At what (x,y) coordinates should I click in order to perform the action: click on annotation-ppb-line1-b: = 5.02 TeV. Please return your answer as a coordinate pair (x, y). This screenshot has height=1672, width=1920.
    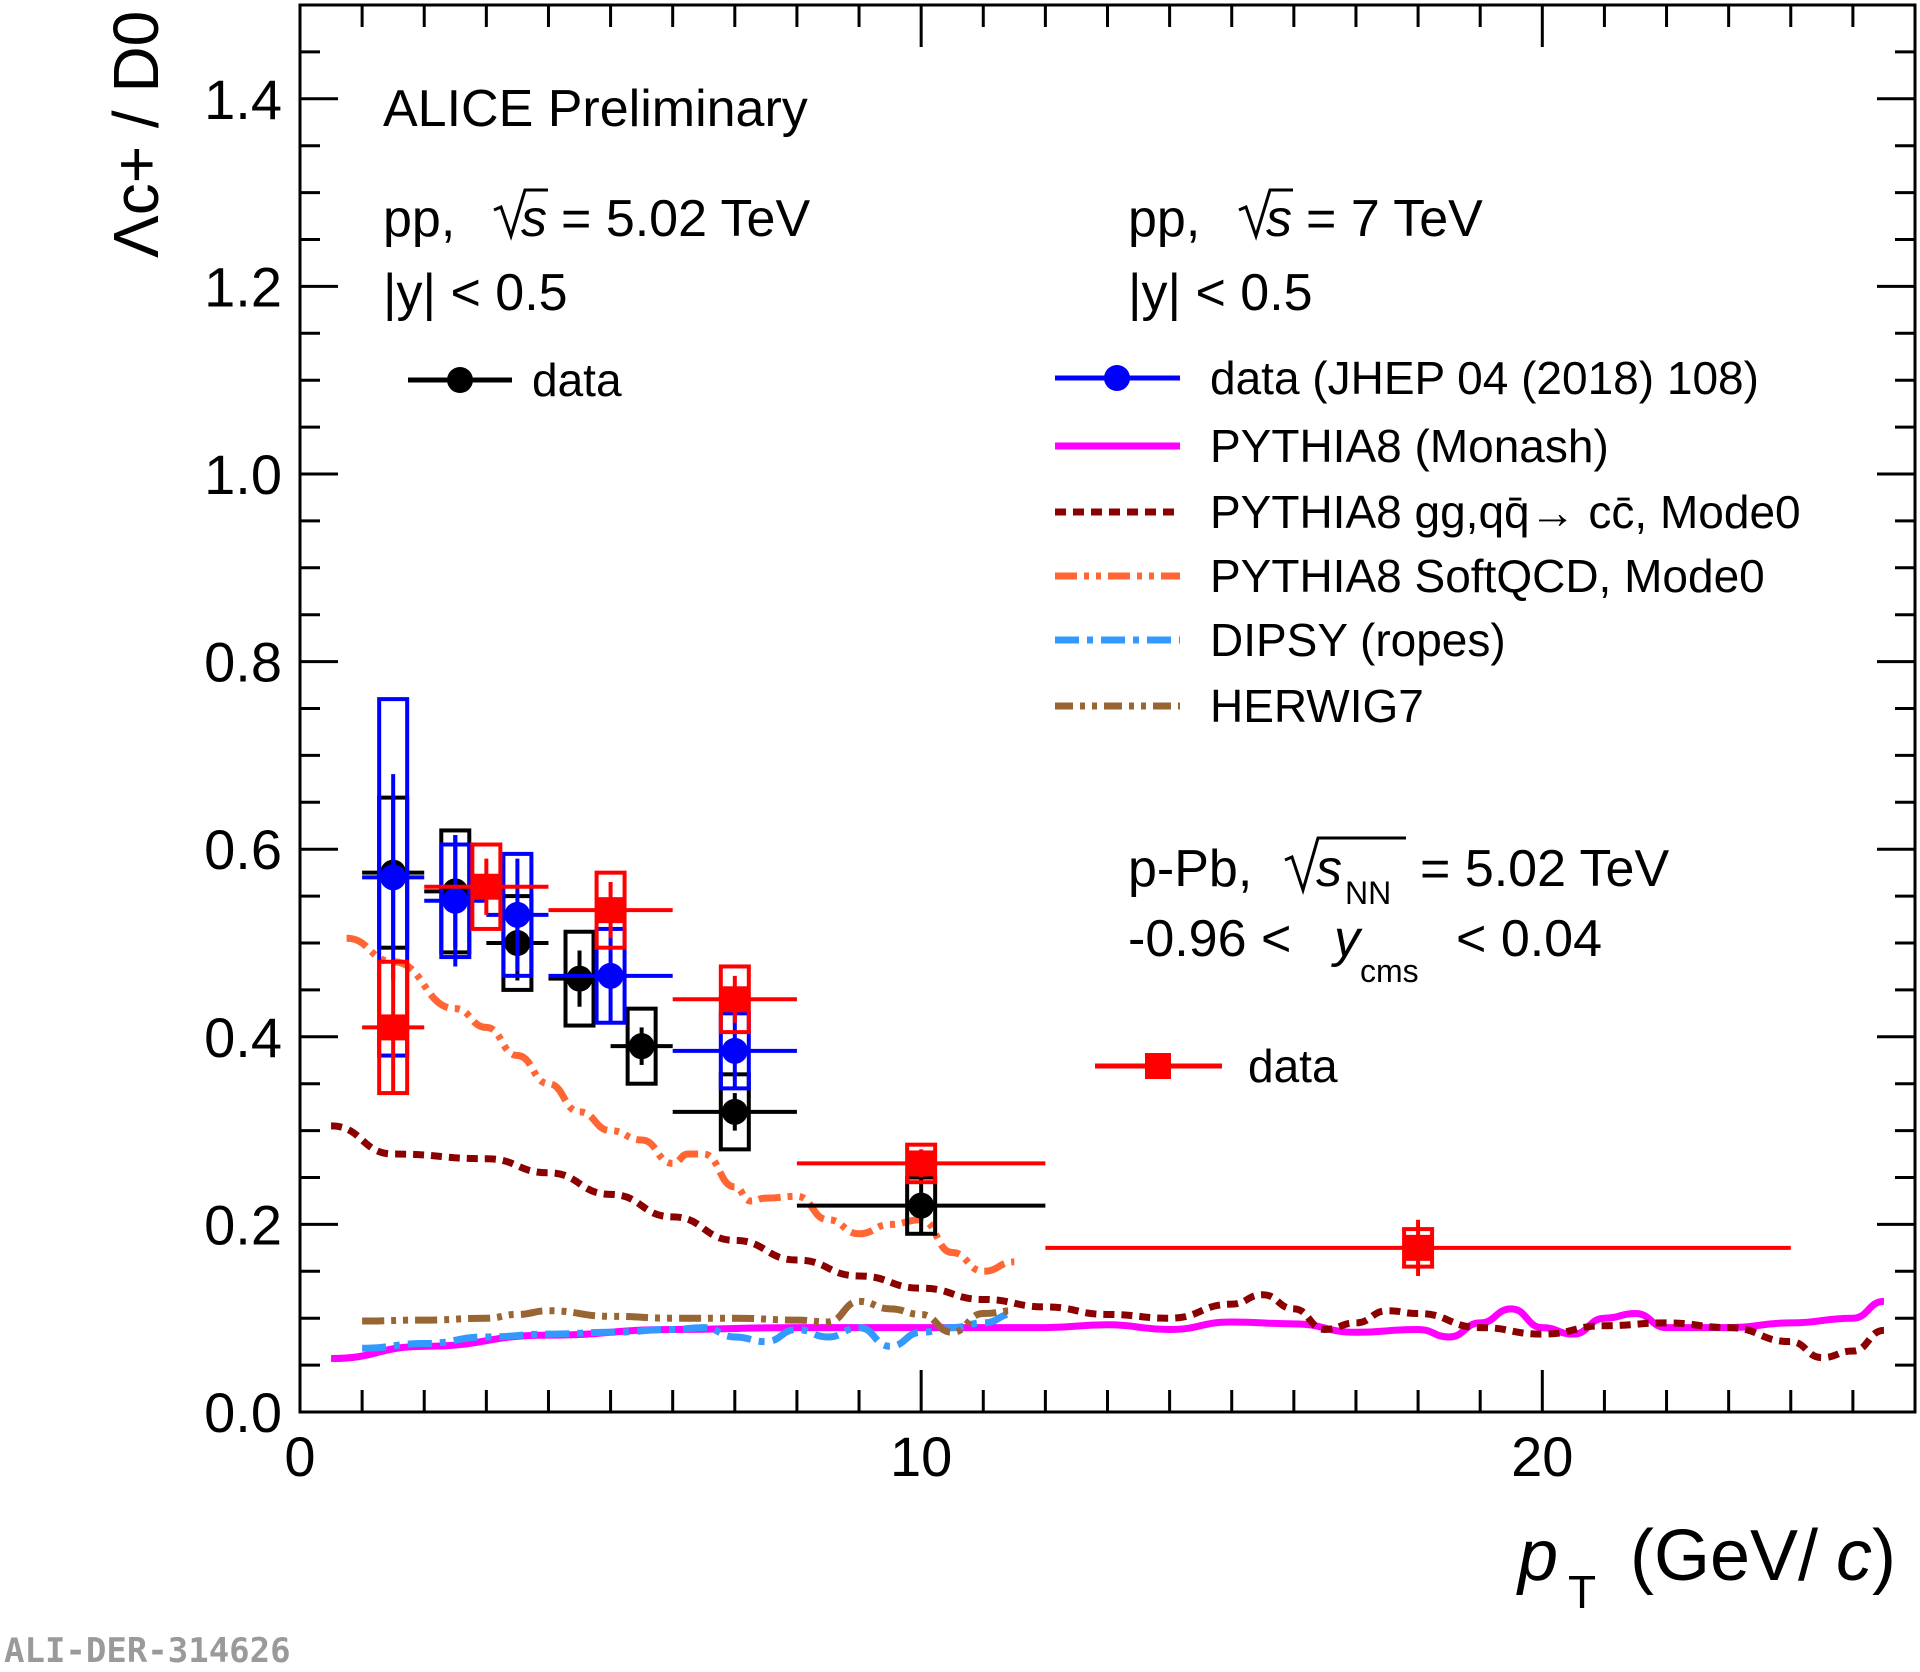
    Looking at the image, I should click on (1544, 869).